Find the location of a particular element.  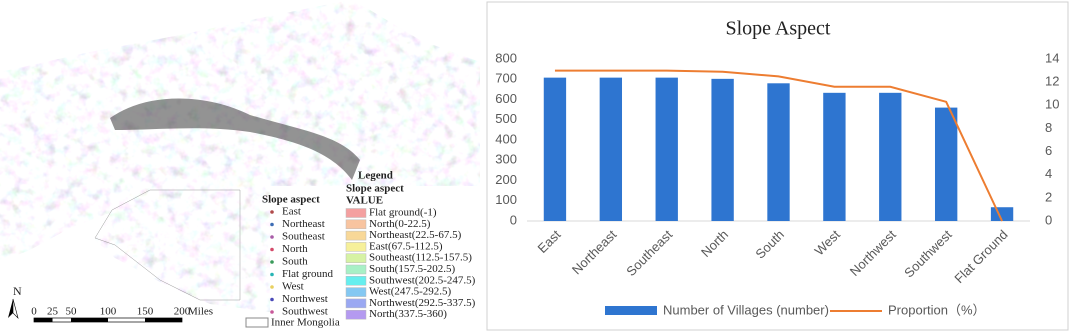

point-label: West is located at coordinates (293, 287).